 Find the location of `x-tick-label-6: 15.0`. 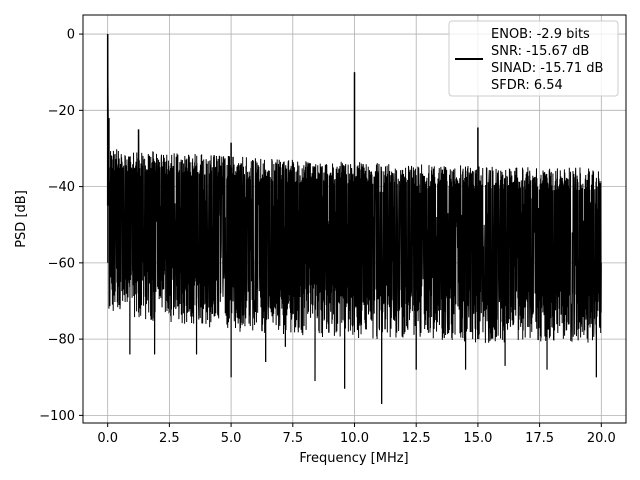

x-tick-label-6: 15.0 is located at coordinates (477, 438).